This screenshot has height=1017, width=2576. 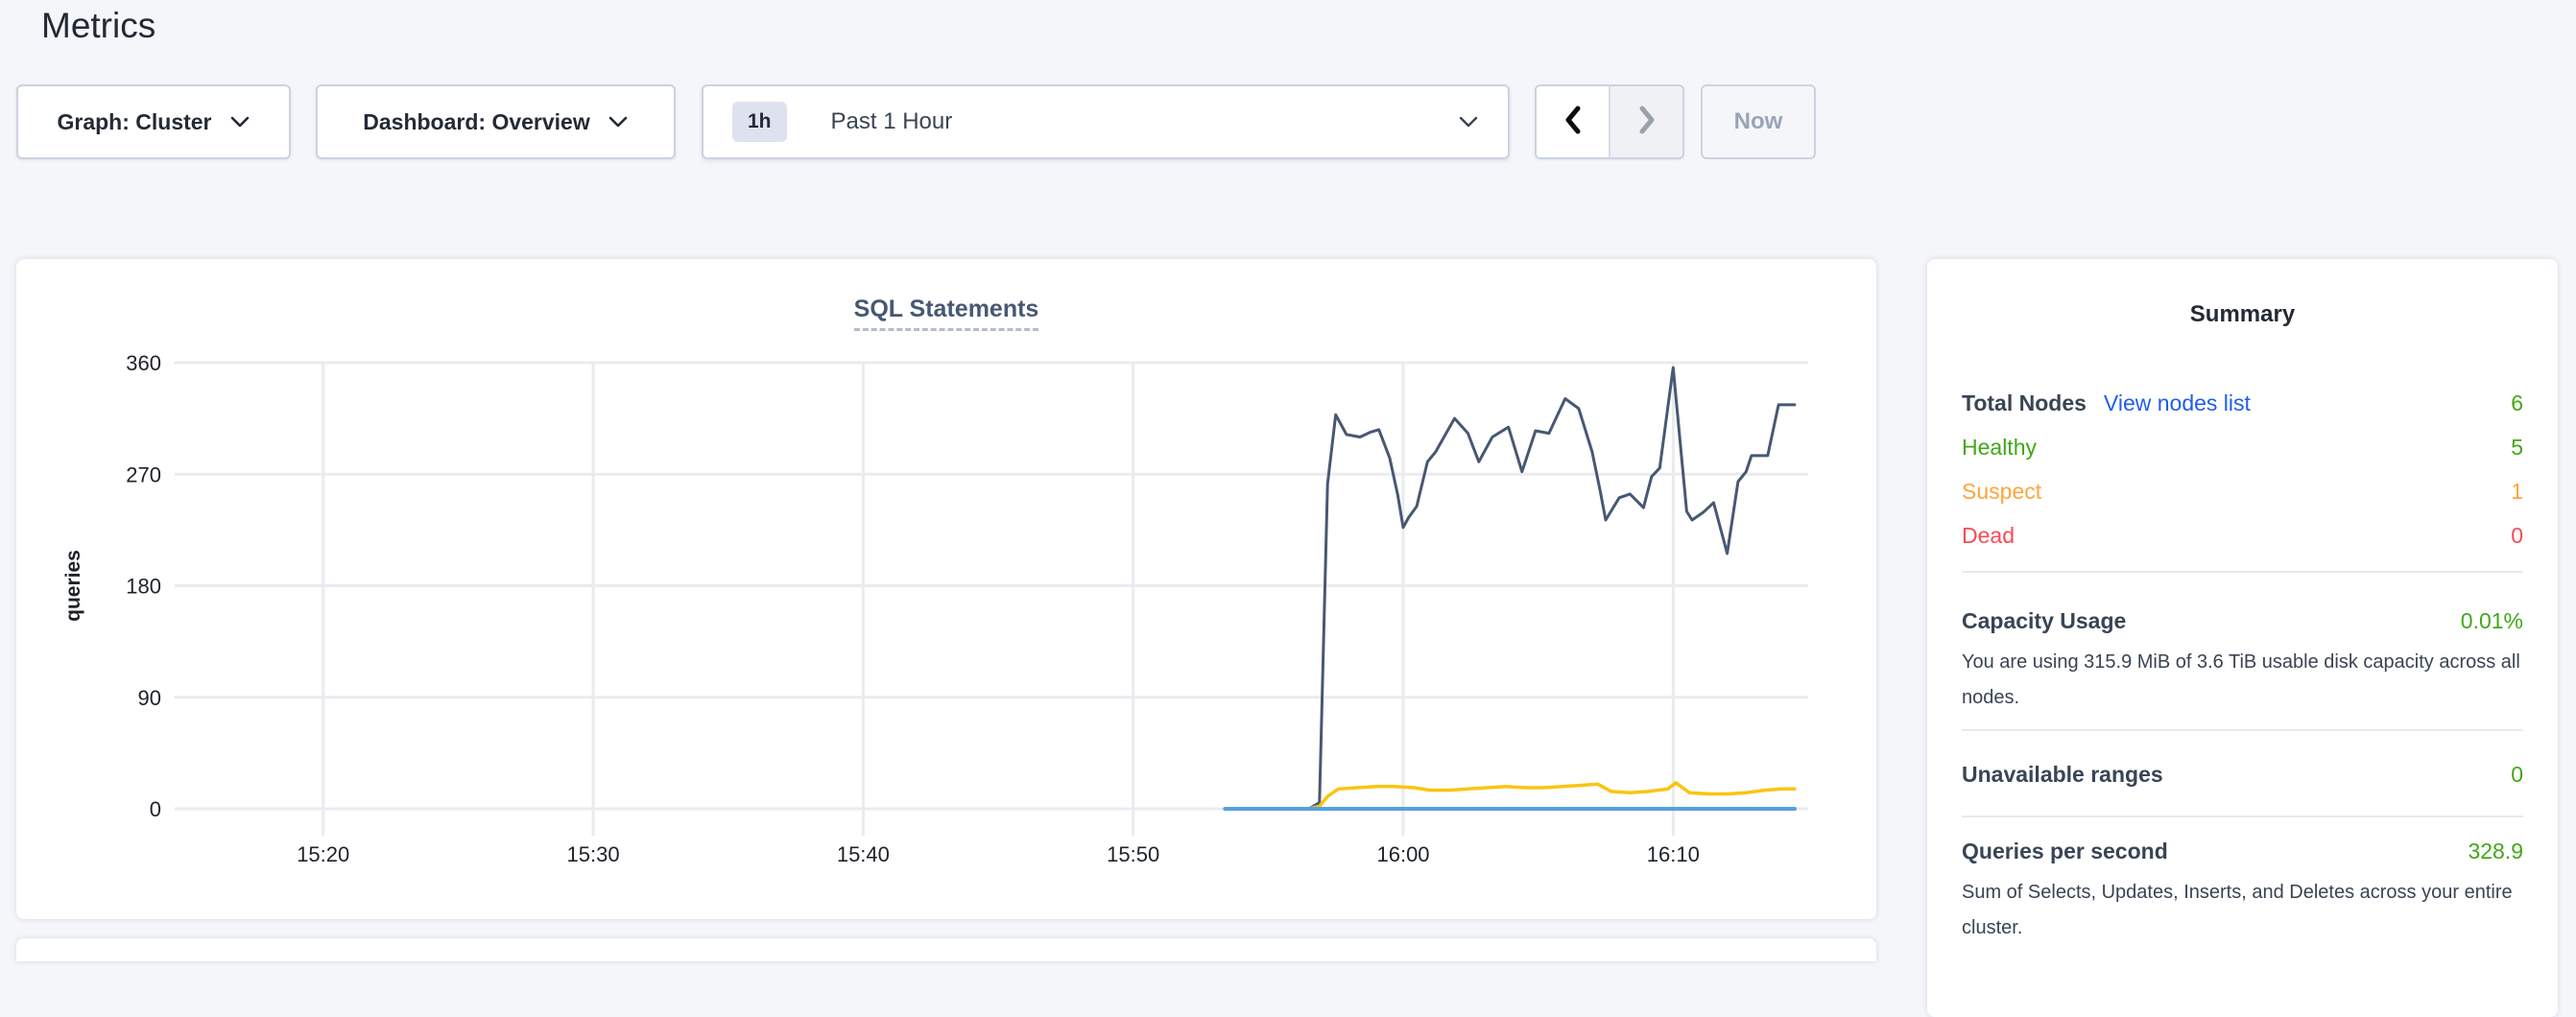 I want to click on time-range-badge: 1h, so click(x=759, y=122).